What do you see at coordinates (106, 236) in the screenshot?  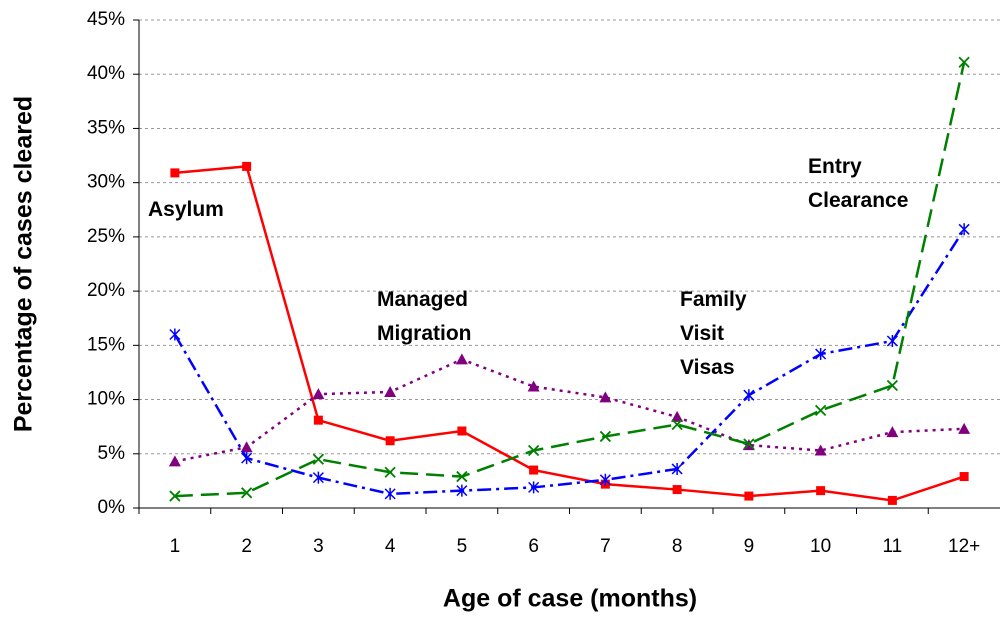 I see `y-tick-label: 25%` at bounding box center [106, 236].